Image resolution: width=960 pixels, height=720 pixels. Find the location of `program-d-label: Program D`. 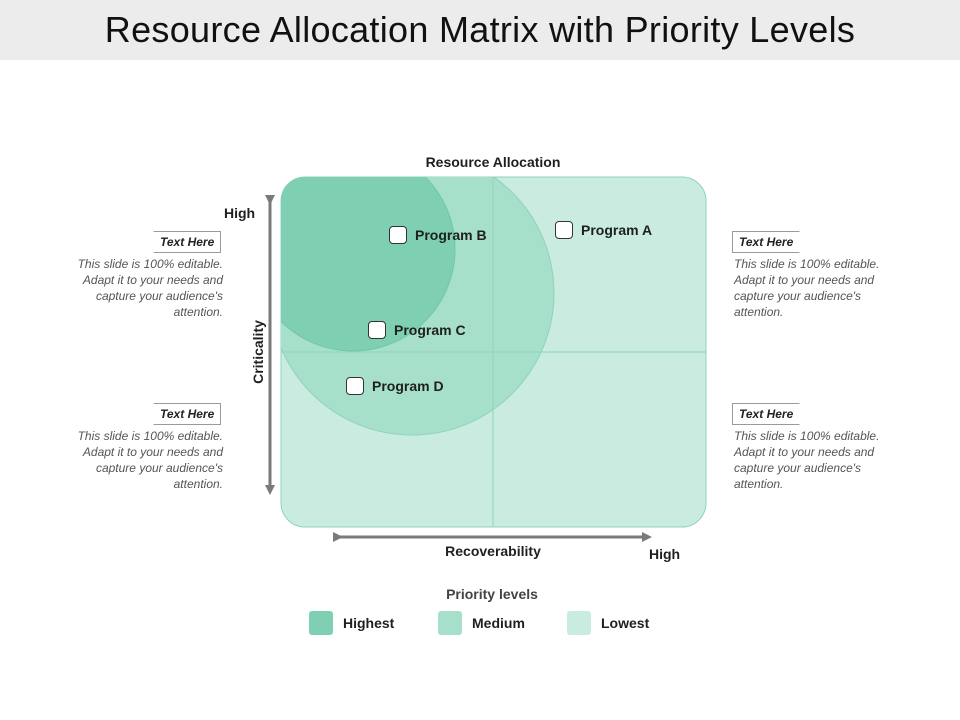

program-d-label: Program D is located at coordinates (408, 386).